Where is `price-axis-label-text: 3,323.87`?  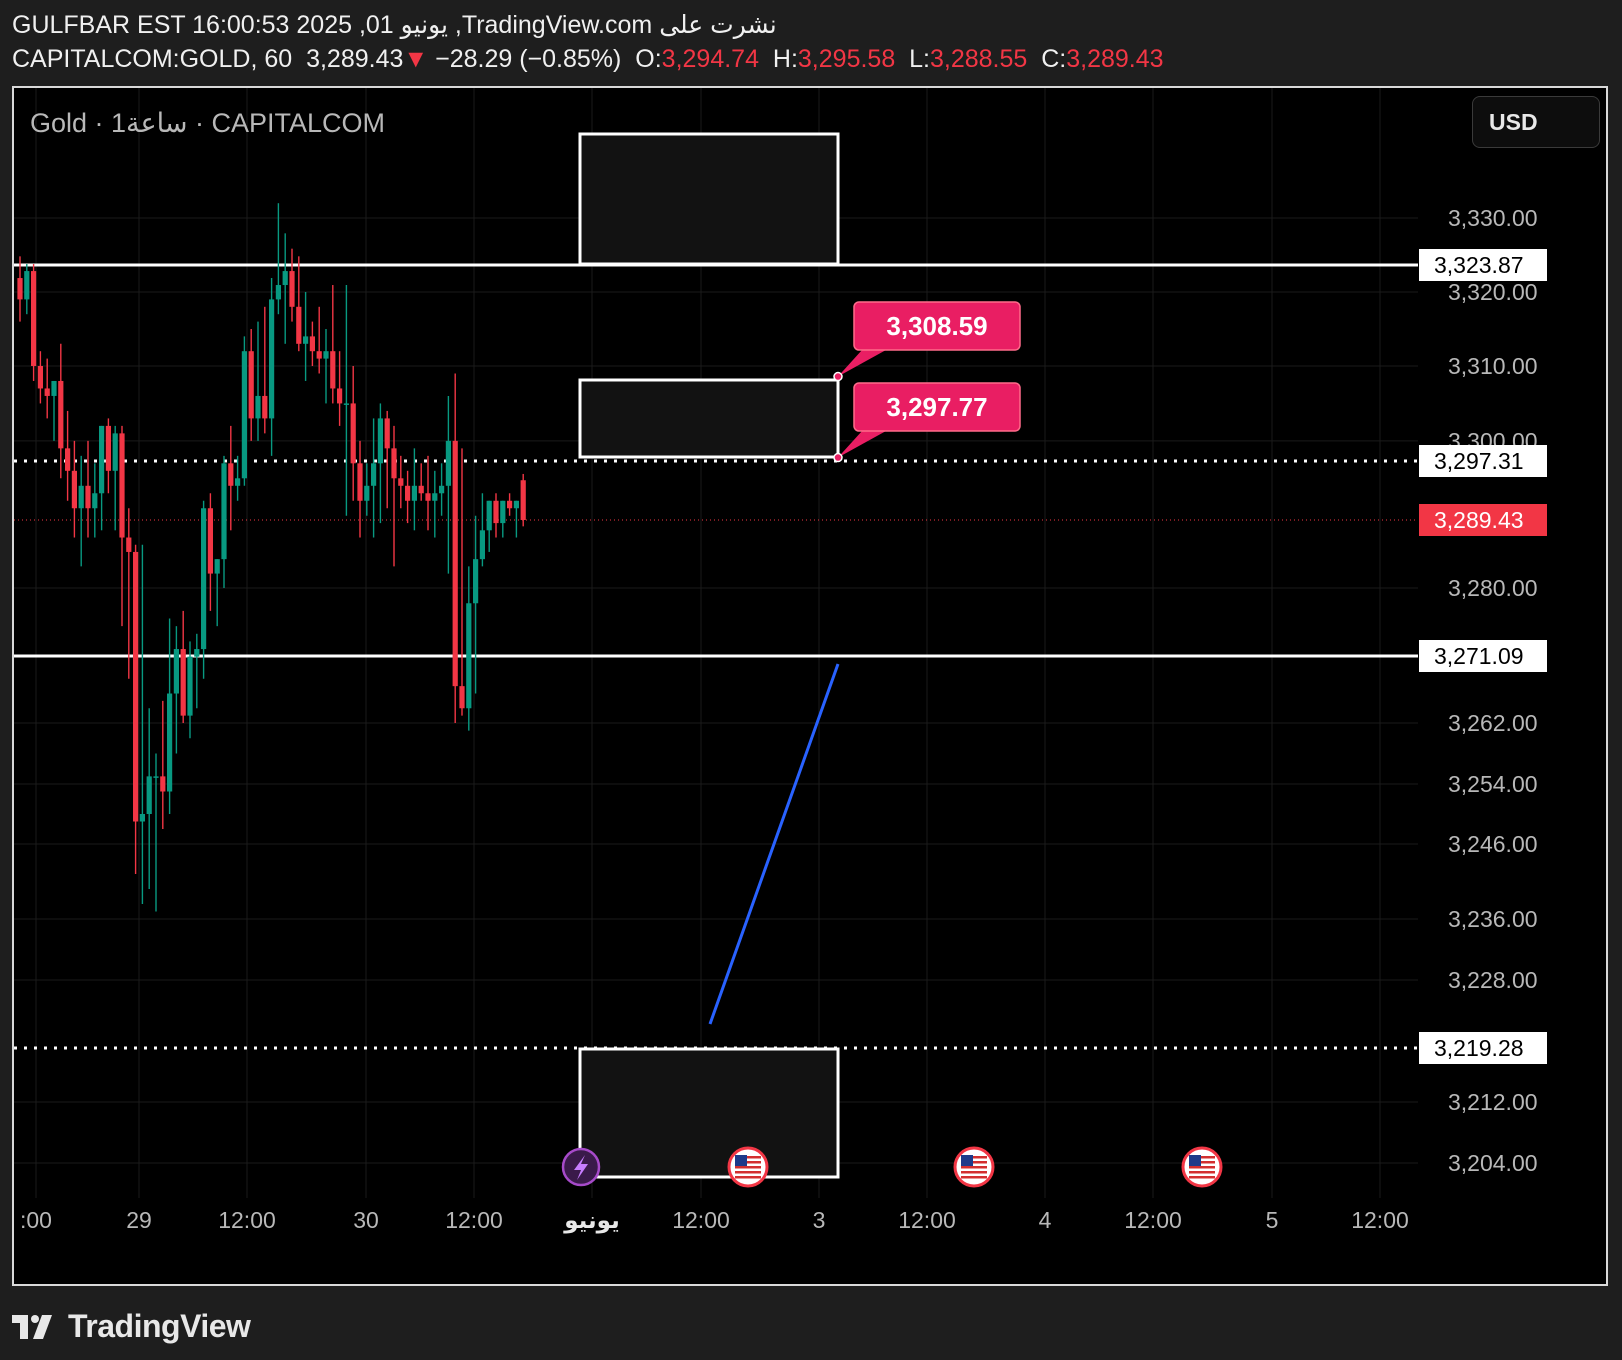 price-axis-label-text: 3,323.87 is located at coordinates (1479, 265).